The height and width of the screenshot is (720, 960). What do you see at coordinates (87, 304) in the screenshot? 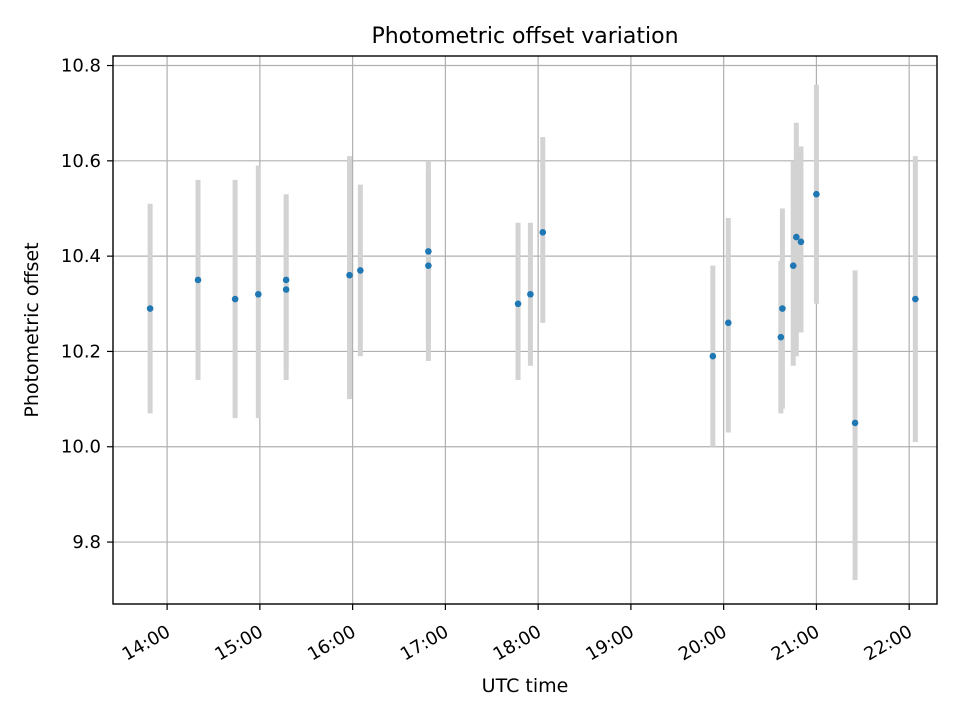
I see `y-axis-ticks: 9.8 10.0 10.2 10.4 10.6 10.8` at bounding box center [87, 304].